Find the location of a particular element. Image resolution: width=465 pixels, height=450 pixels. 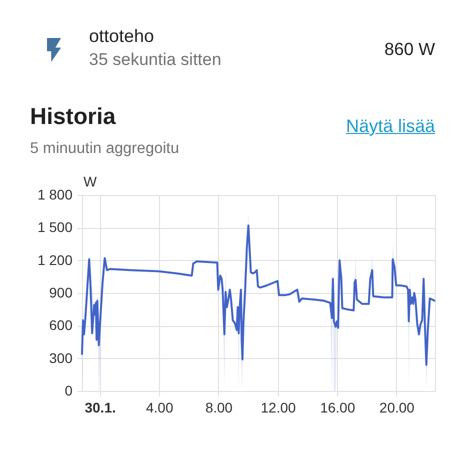

chart-title: Historia is located at coordinates (73, 116).